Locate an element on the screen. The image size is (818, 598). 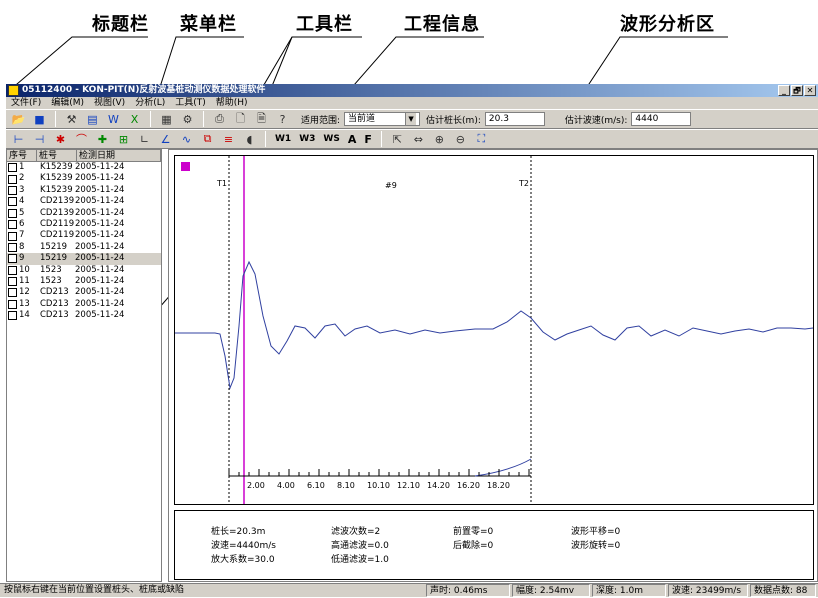
list-item: 6 CD2119 2005-11-24 is located at coordinates (84, 224).